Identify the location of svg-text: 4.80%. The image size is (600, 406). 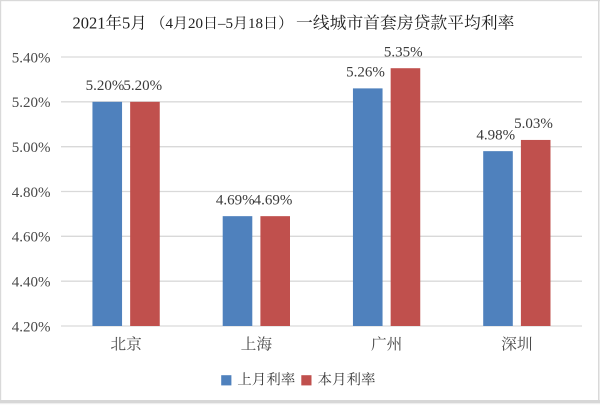
(31, 193).